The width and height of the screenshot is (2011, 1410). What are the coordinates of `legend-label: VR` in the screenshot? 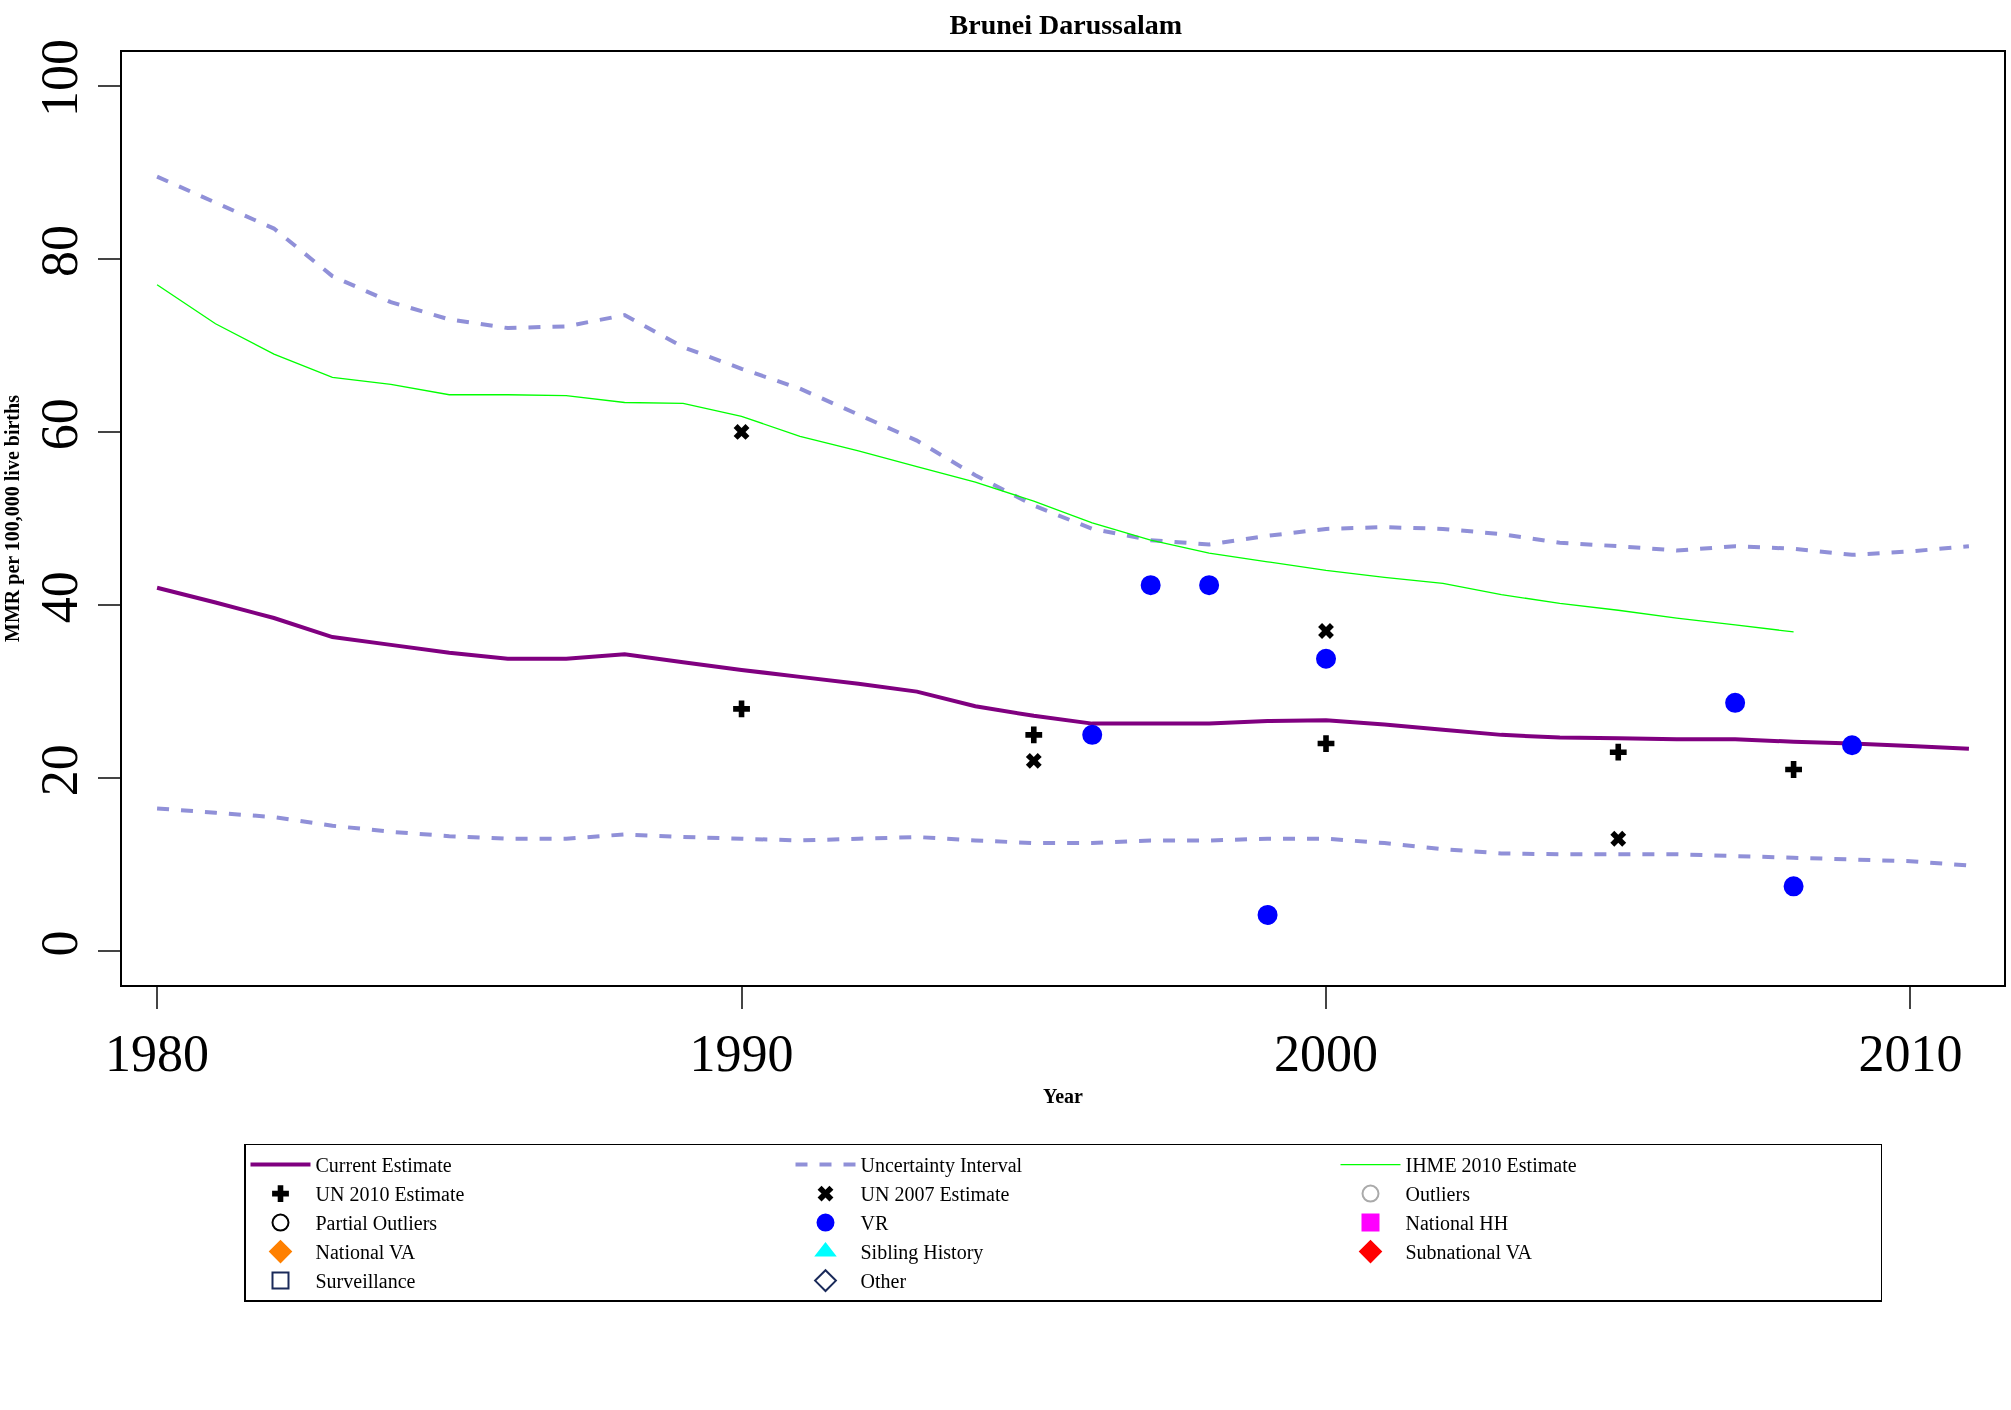 It's located at (874, 1223).